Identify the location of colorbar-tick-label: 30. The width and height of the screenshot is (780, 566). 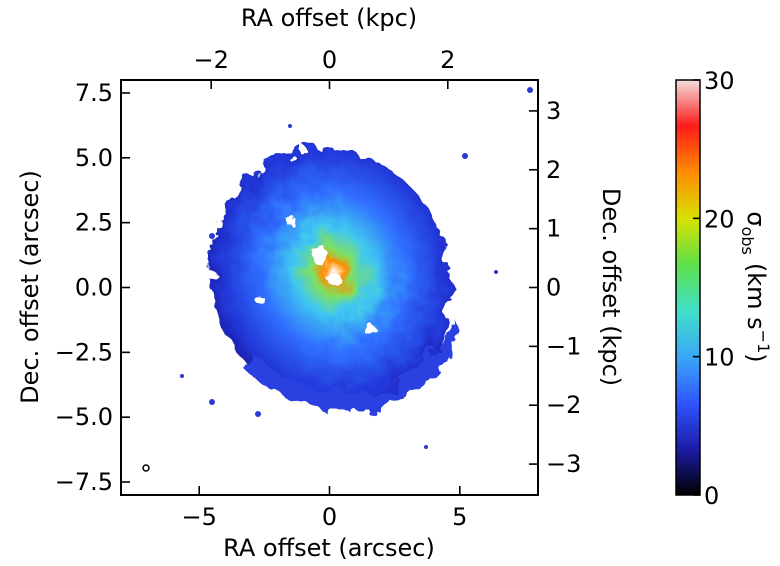
(719, 81).